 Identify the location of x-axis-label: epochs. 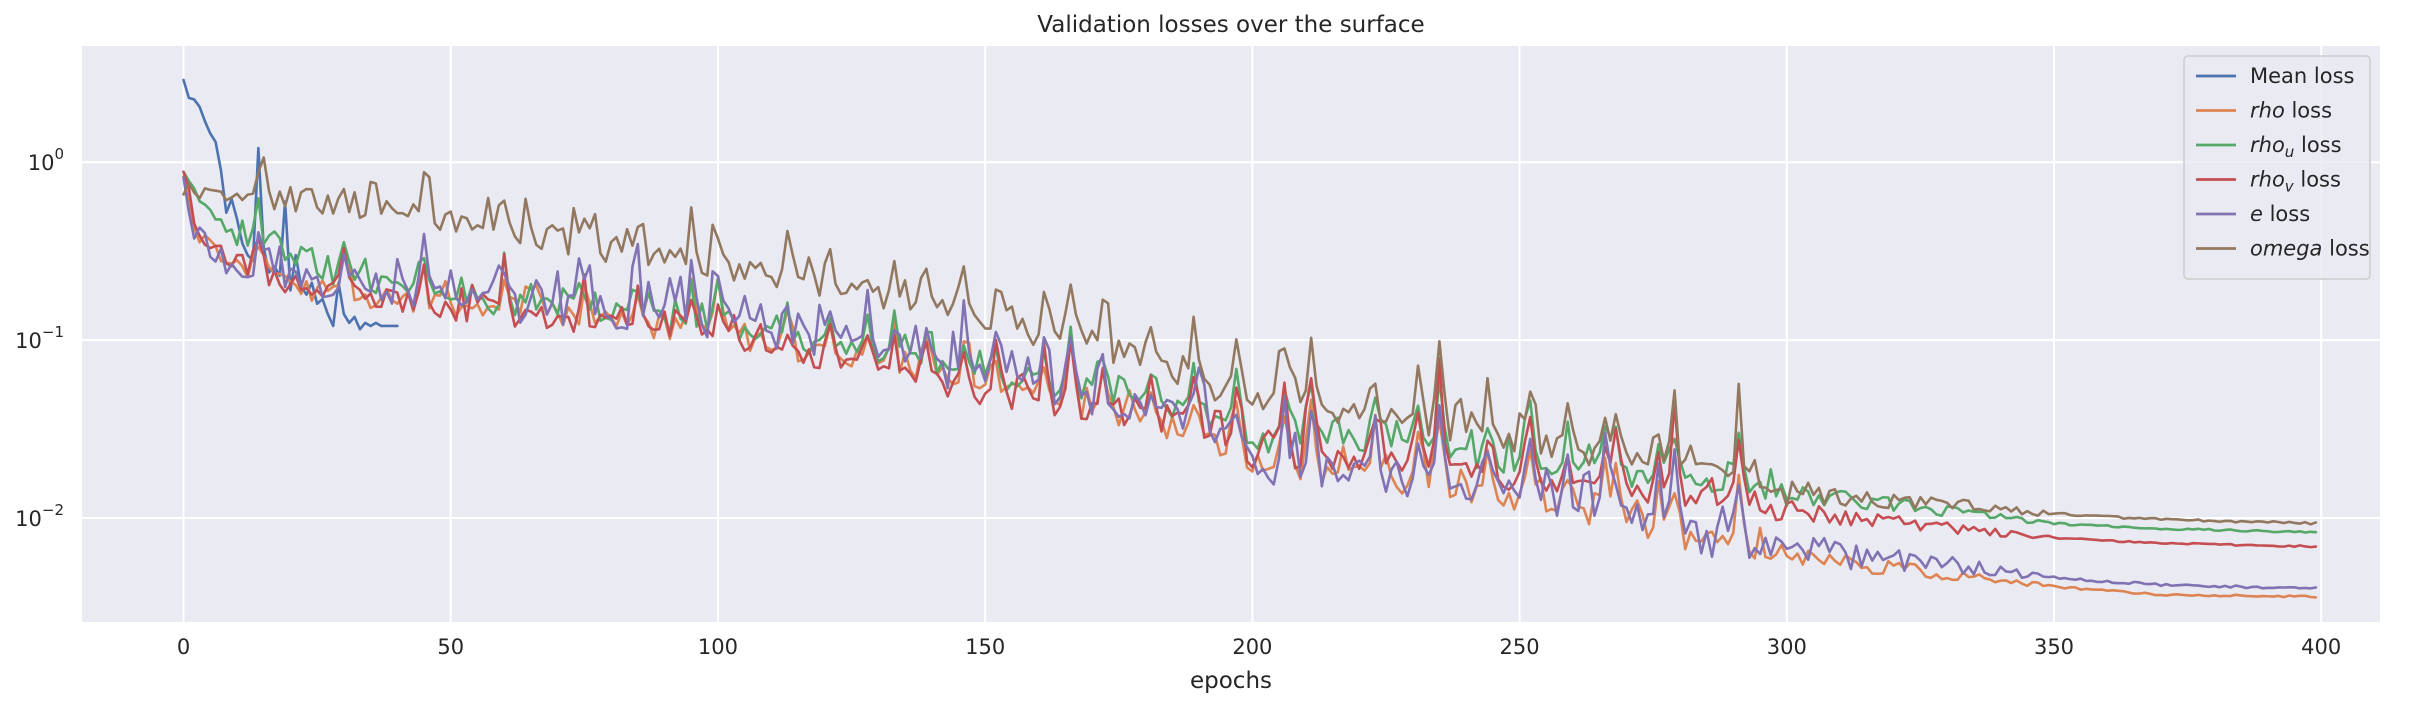
(1231, 681).